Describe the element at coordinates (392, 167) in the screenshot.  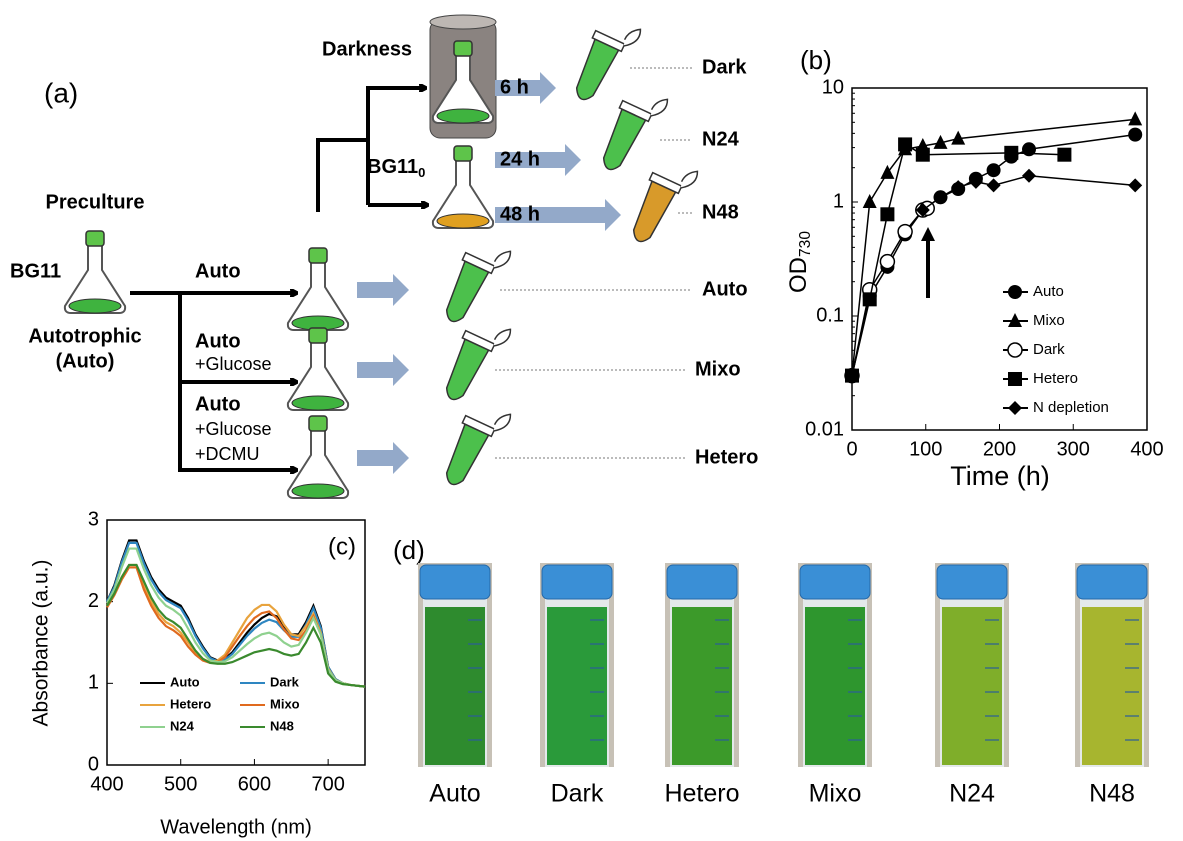
I see `bg11-0-label-main: BG11` at that location.